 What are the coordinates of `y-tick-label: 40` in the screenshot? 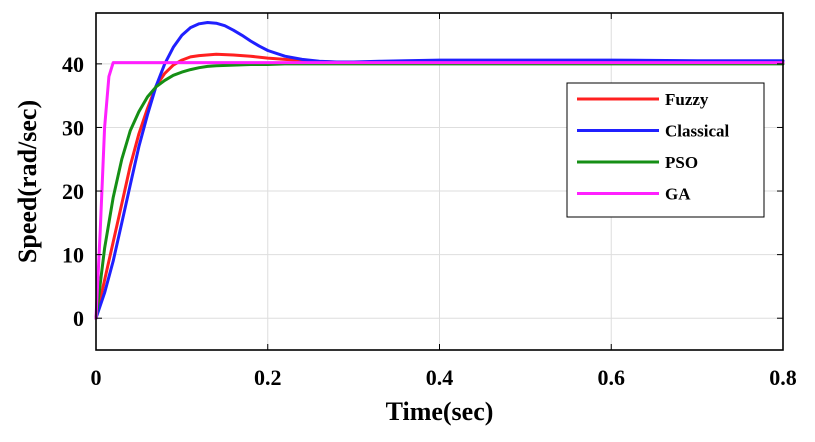 It's located at (73, 64).